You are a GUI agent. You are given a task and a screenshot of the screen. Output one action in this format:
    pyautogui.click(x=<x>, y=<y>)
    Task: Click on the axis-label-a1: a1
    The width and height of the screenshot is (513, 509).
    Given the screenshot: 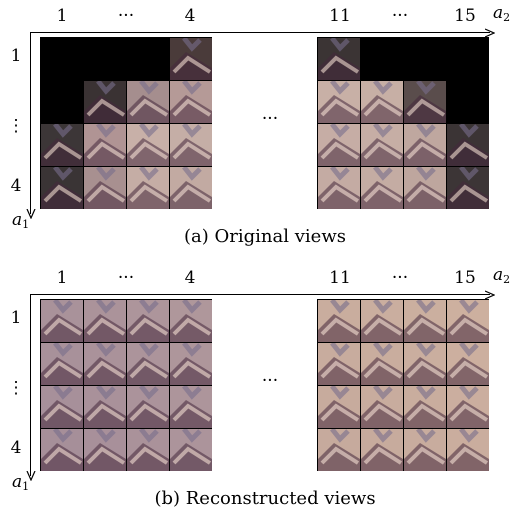 What is the action you would take?
    pyautogui.click(x=20, y=482)
    